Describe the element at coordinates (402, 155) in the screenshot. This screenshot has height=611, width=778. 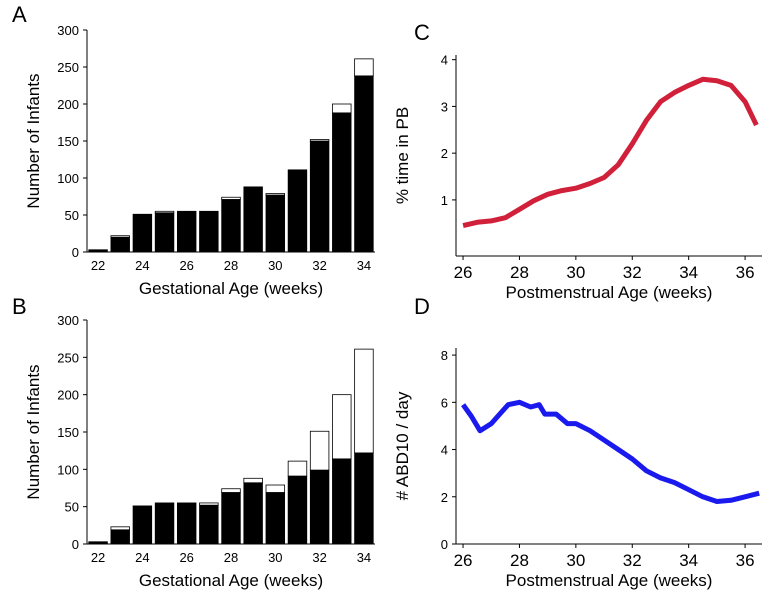
I see `y-axis-title: % time in PB` at that location.